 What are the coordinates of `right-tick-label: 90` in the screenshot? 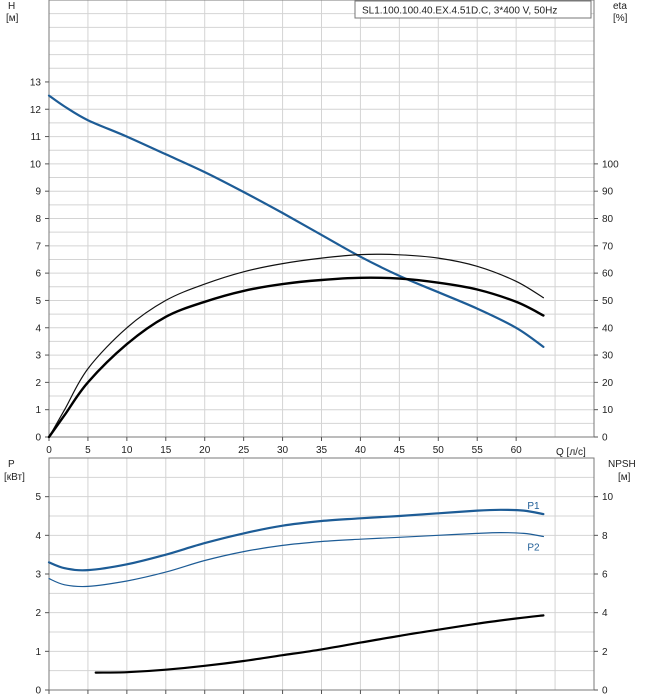 It's located at (608, 192).